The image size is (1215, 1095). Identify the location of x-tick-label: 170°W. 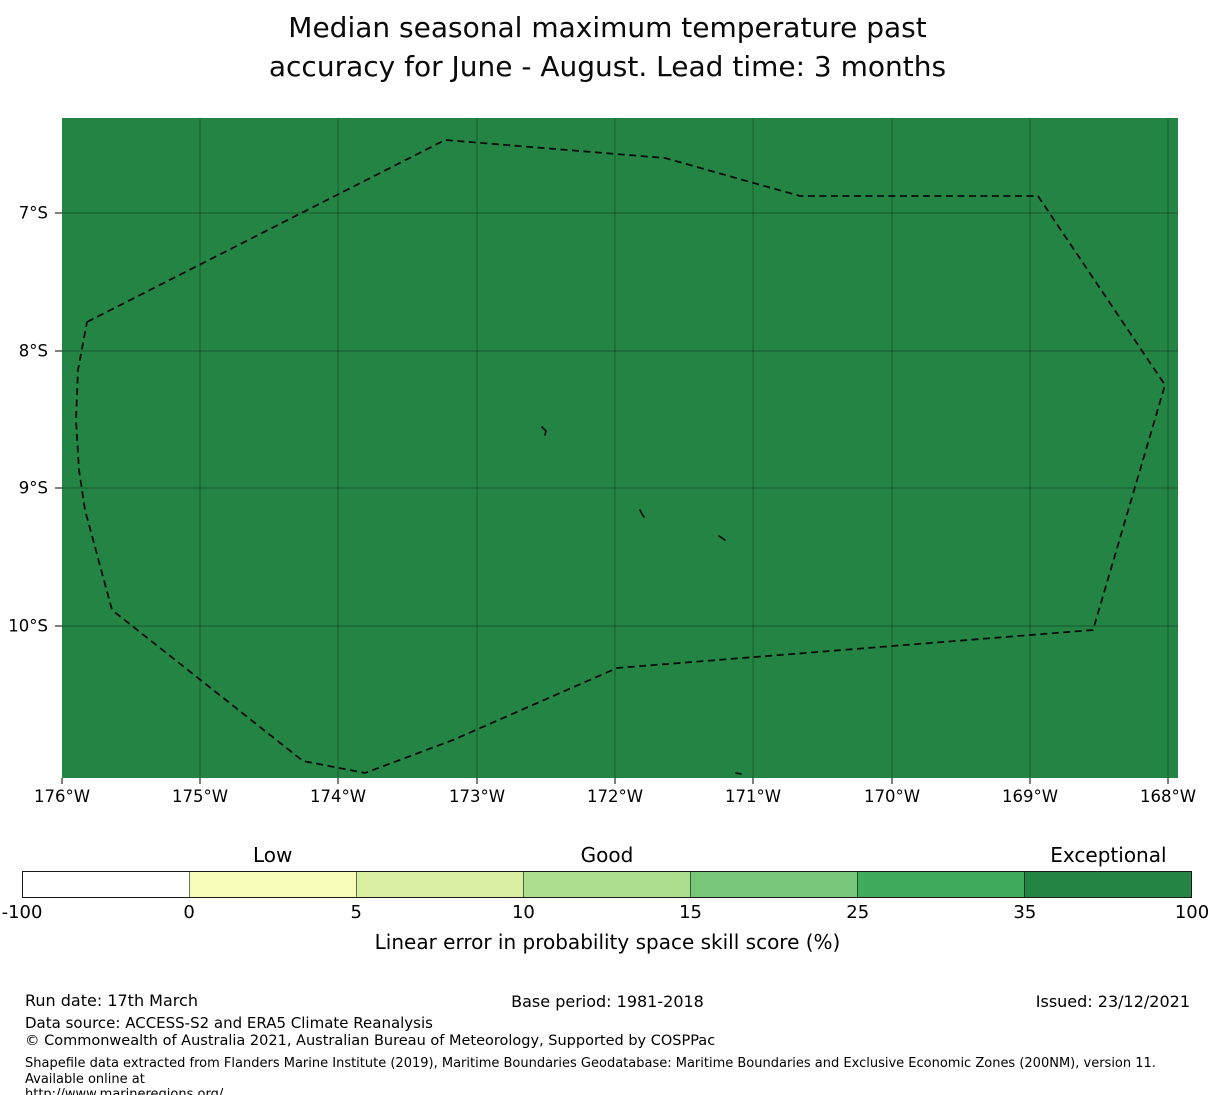
(892, 796).